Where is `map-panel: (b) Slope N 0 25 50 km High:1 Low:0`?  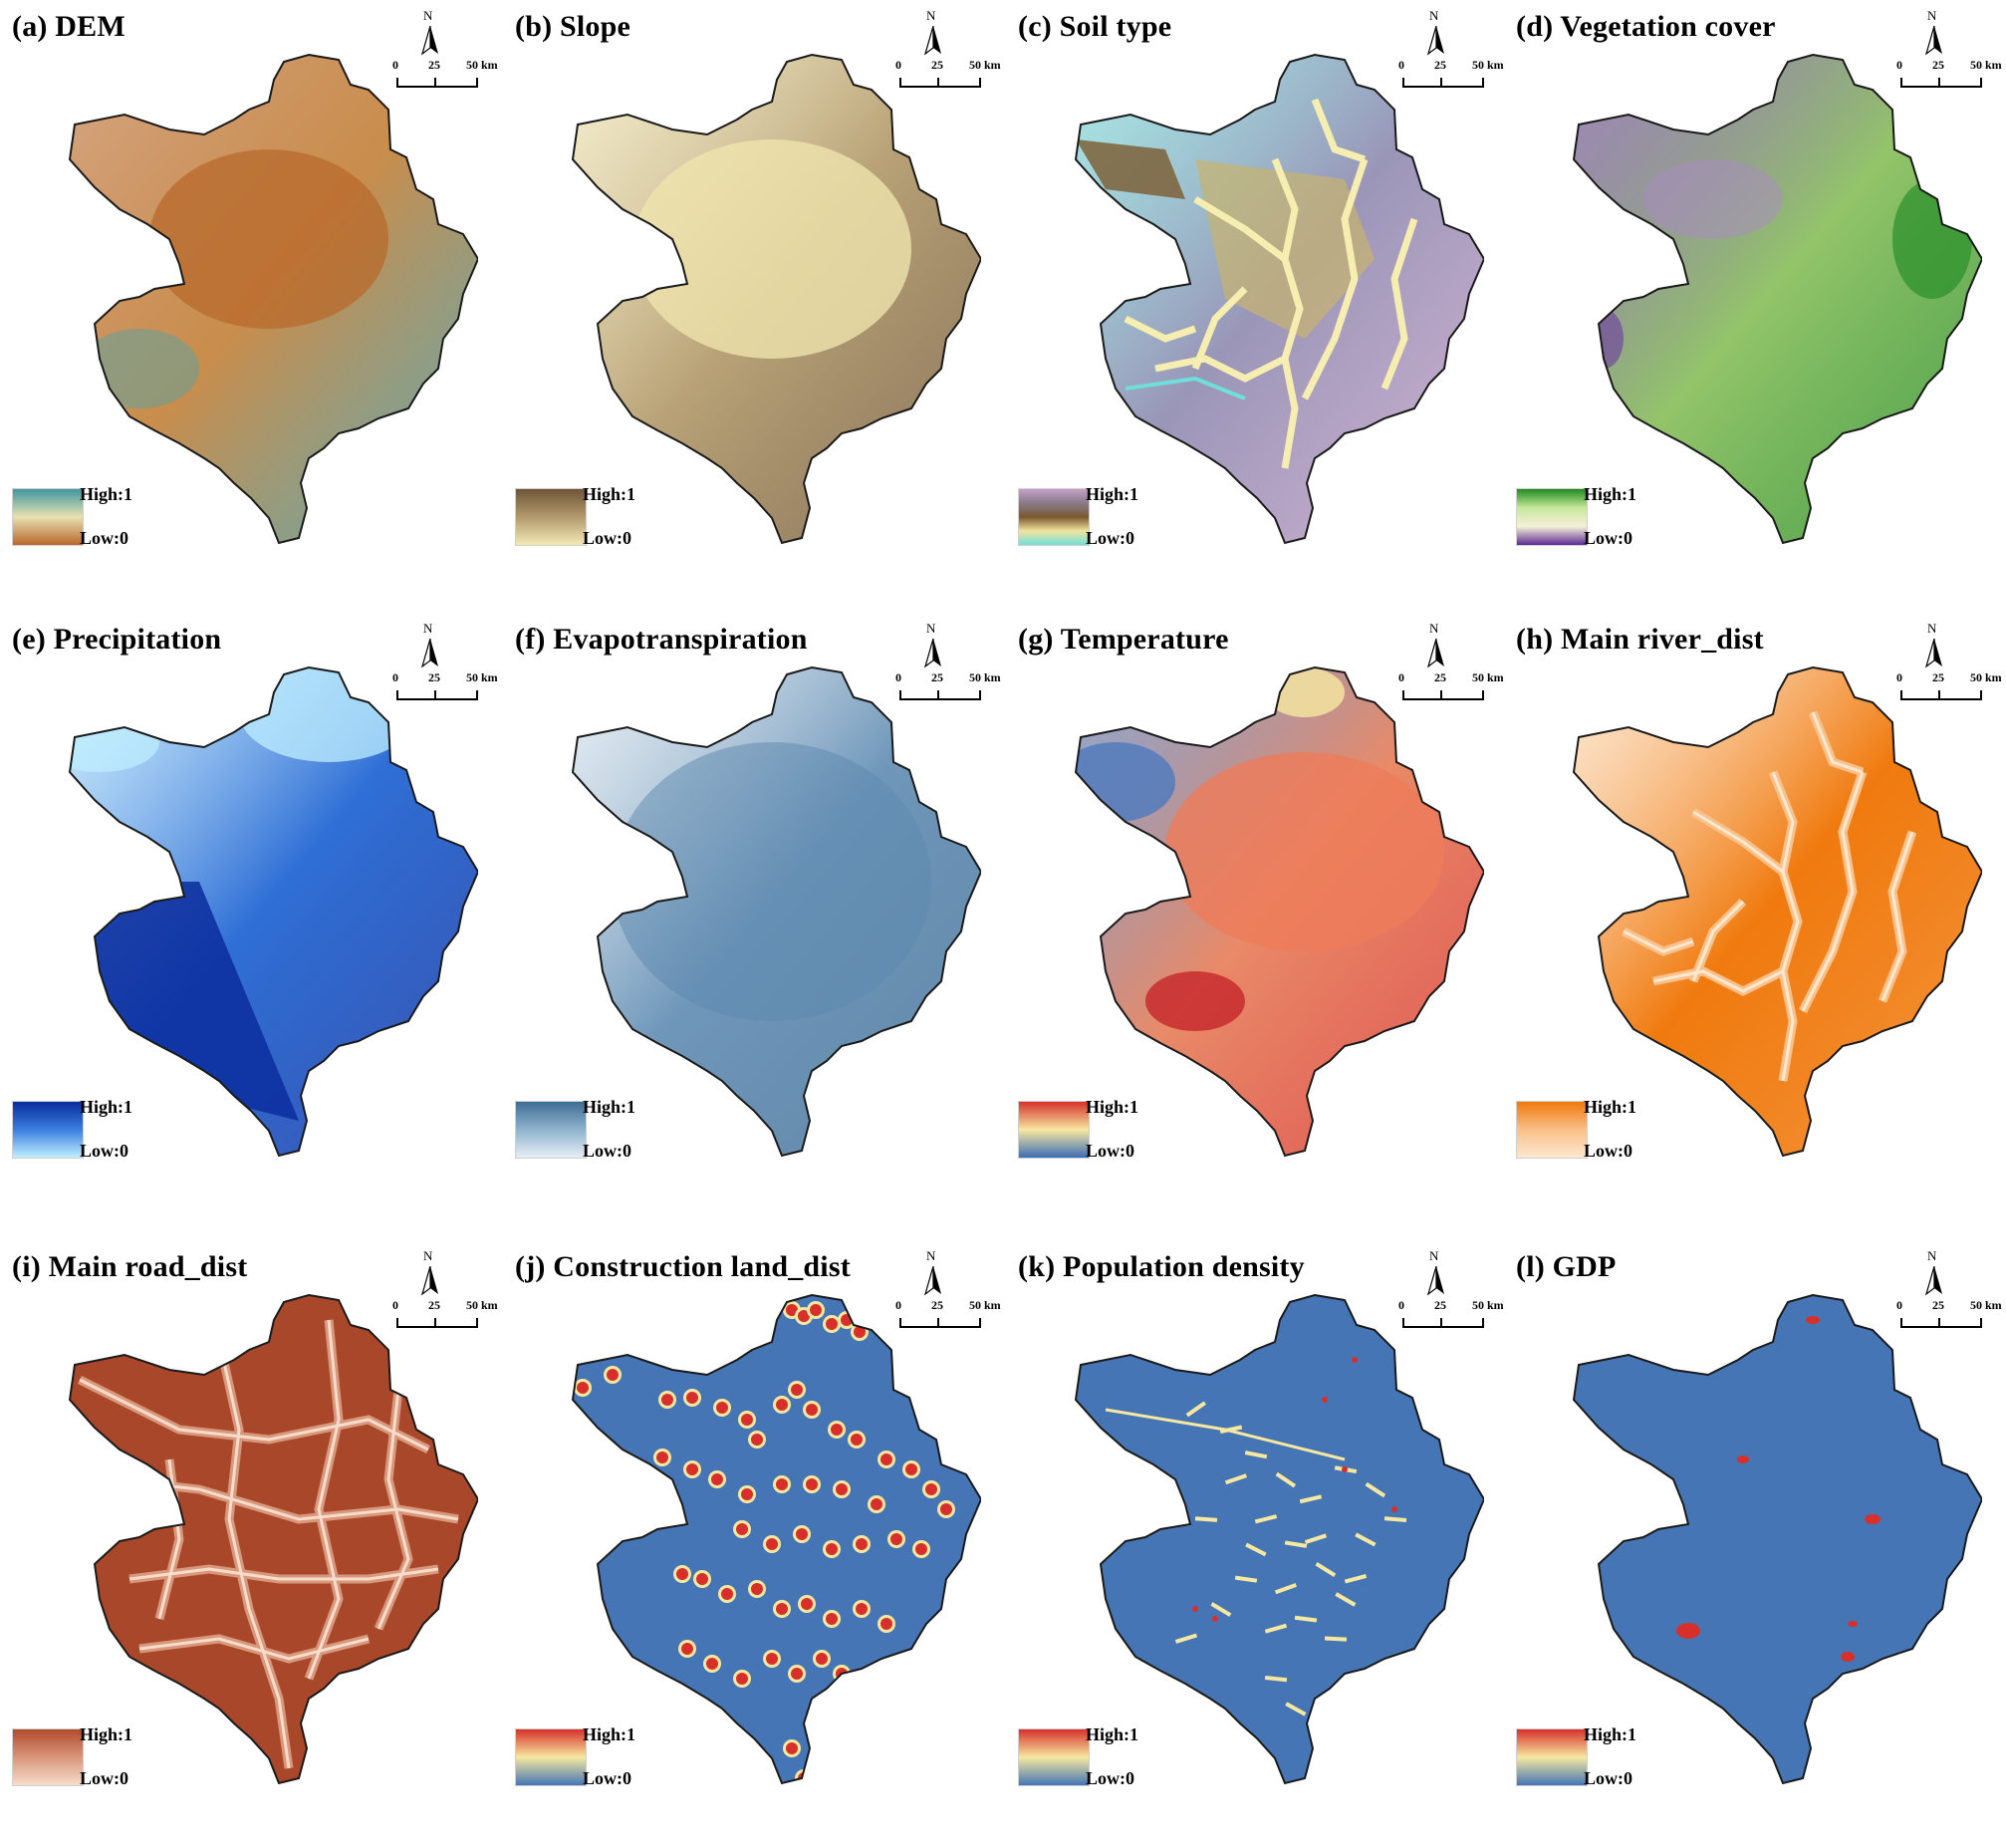 map-panel: (b) Slope N 0 25 50 km High:1 Low:0 is located at coordinates (752, 304).